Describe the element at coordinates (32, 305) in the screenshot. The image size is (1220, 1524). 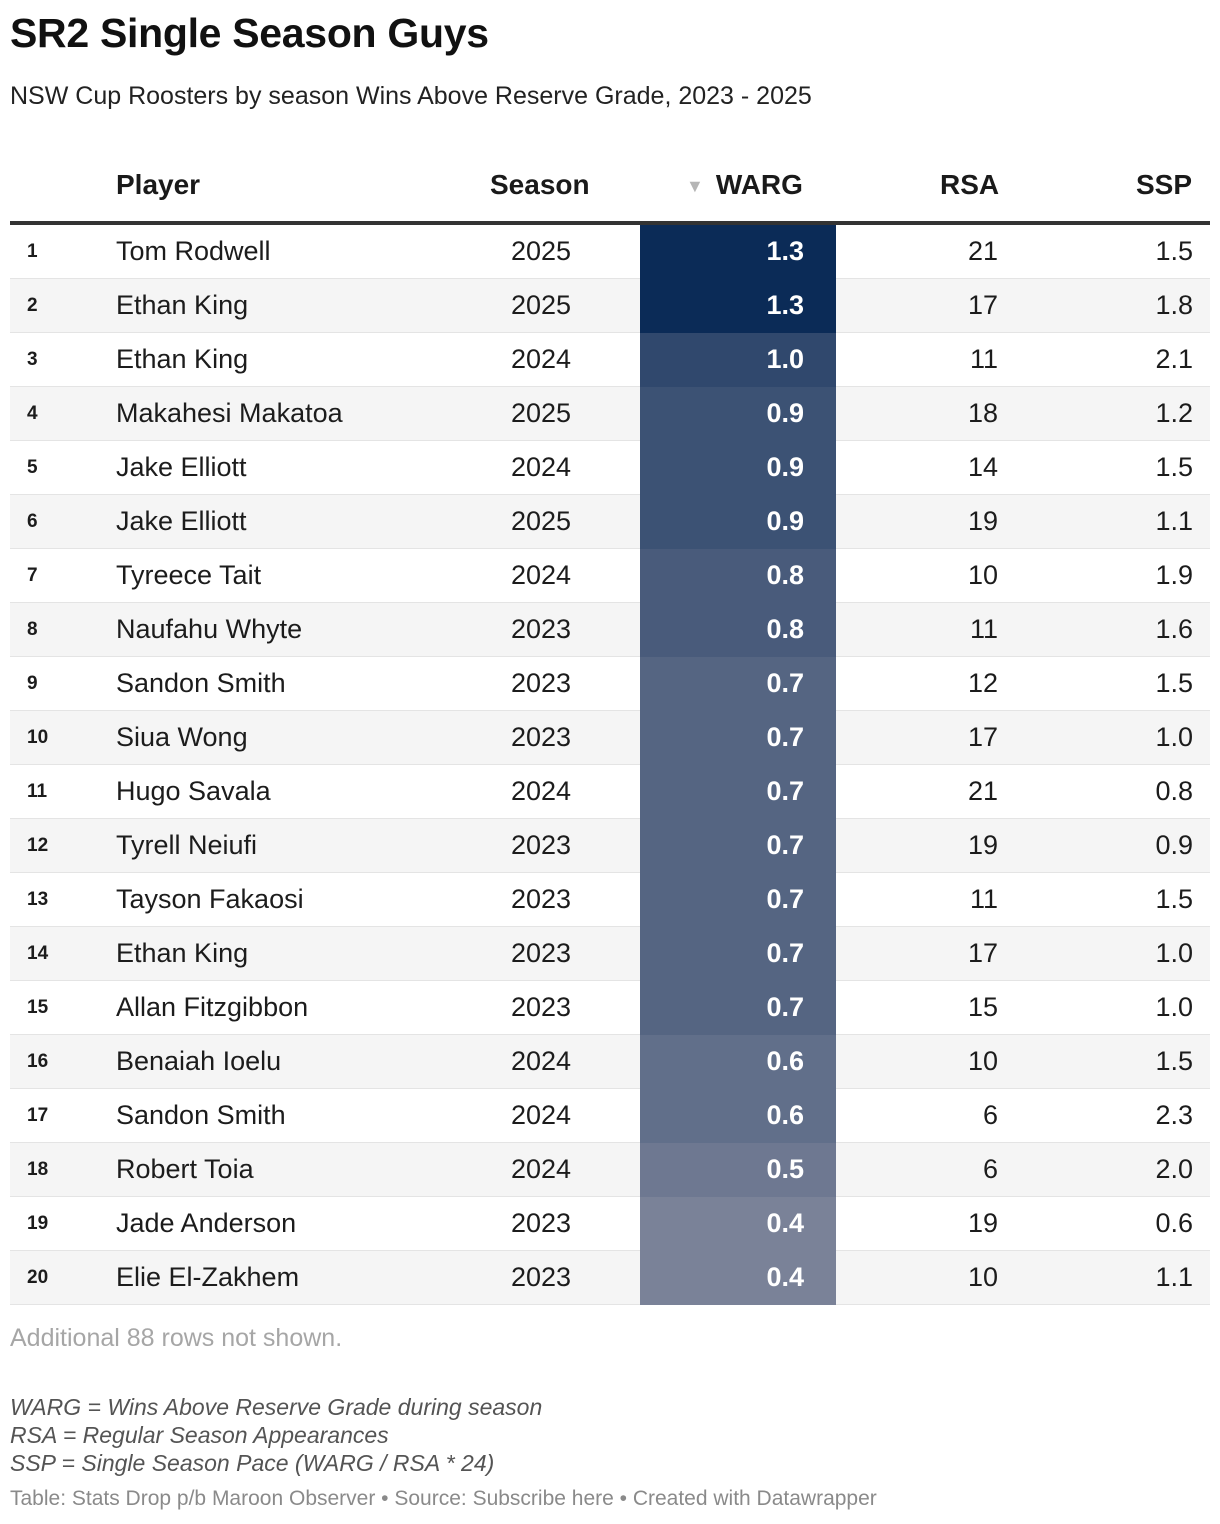
I see `rank-cell: 2` at that location.